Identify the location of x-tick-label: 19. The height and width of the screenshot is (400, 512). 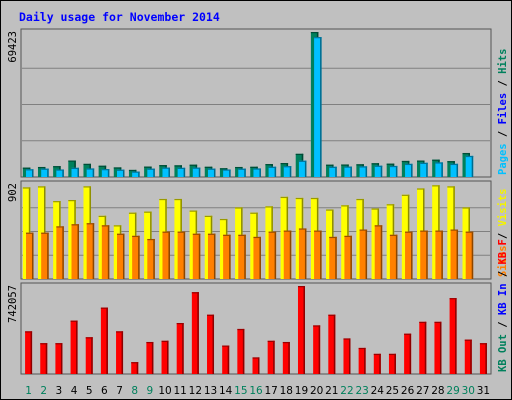
(301, 391).